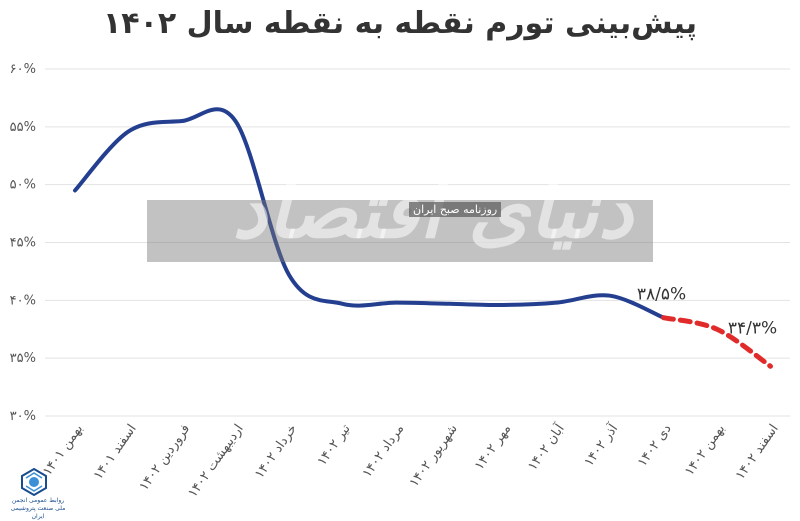 The height and width of the screenshot is (521, 800). What do you see at coordinates (23, 185) in the screenshot?
I see `y-tick-label: ۵۰%` at bounding box center [23, 185].